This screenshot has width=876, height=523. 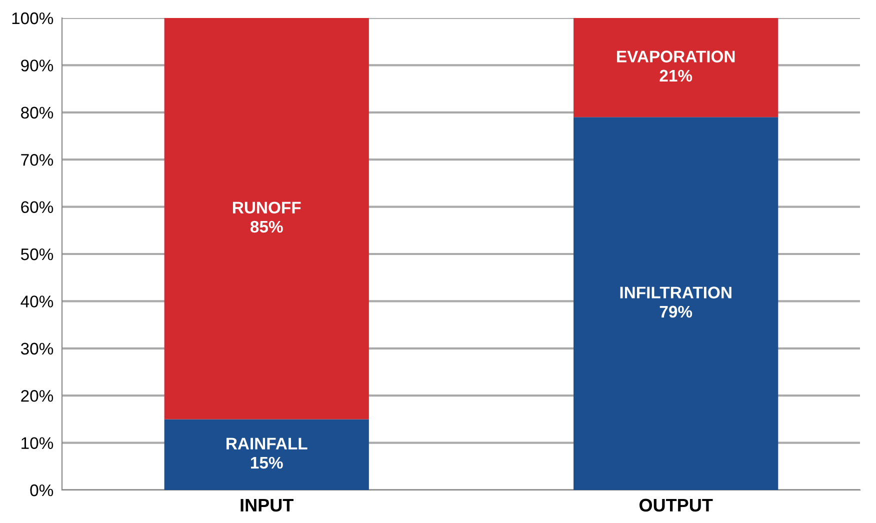 I want to click on y-tick-label: 20%, so click(x=37, y=396).